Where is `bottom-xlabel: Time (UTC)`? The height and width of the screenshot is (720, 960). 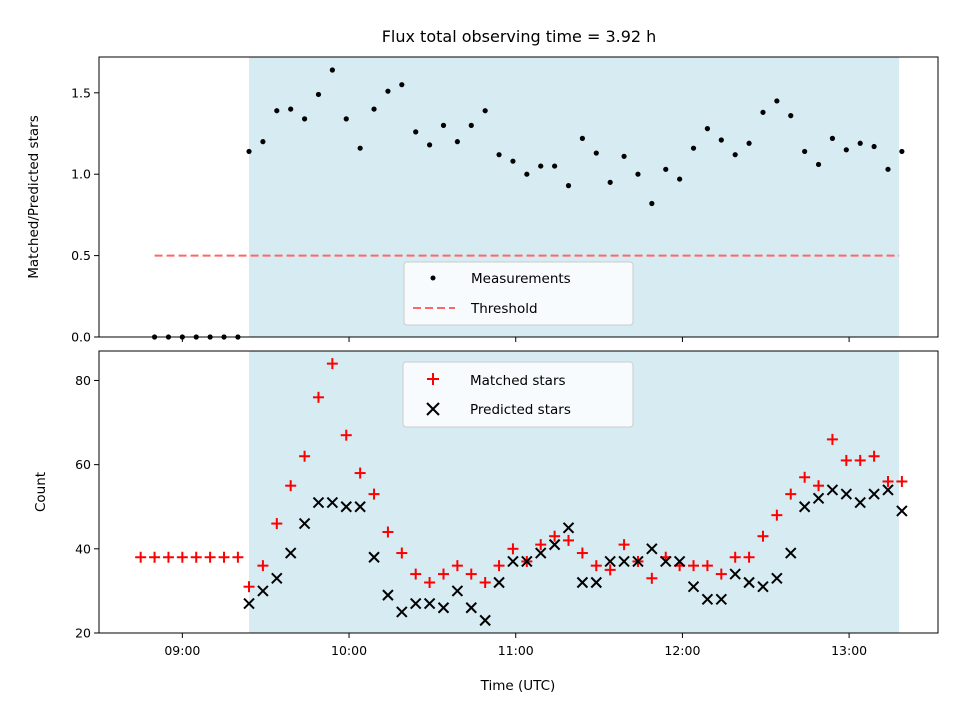
bottom-xlabel: Time (UTC) is located at coordinates (518, 686).